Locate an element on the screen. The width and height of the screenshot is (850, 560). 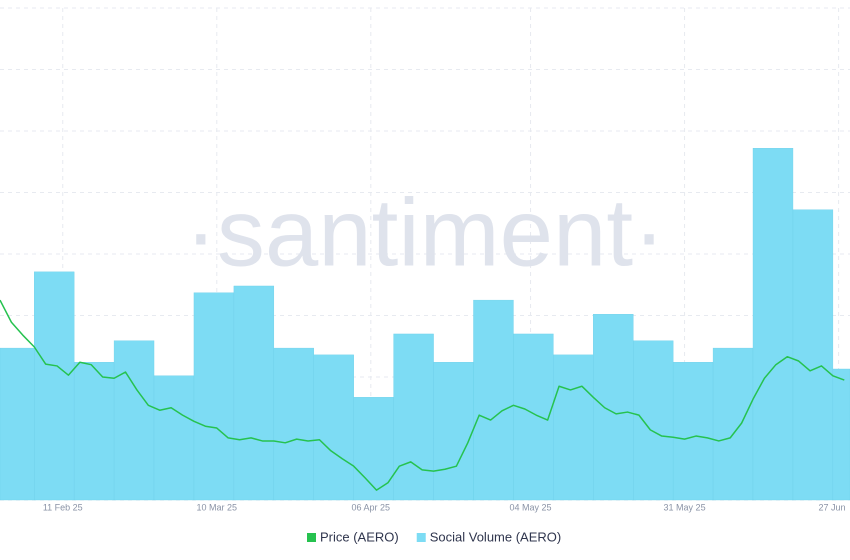
legend: Price (AERO) Social Volume (AERO) is located at coordinates (434, 536).